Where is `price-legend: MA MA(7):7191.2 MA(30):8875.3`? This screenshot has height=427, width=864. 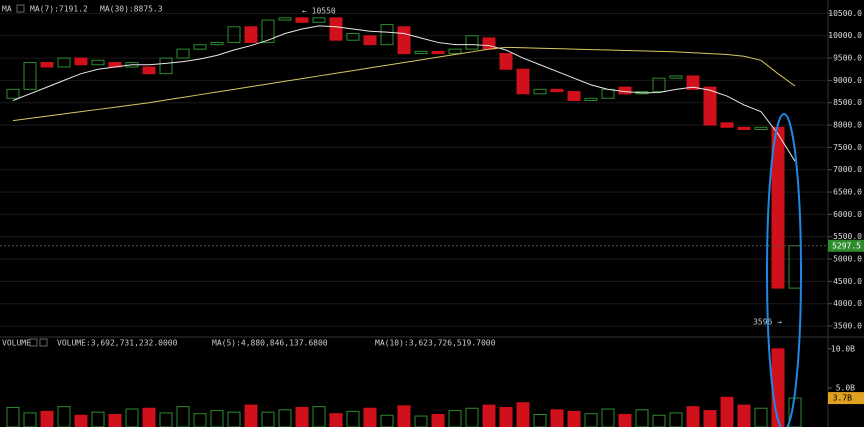 price-legend: MA MA(7):7191.2 MA(30):8875.3 is located at coordinates (82, 9).